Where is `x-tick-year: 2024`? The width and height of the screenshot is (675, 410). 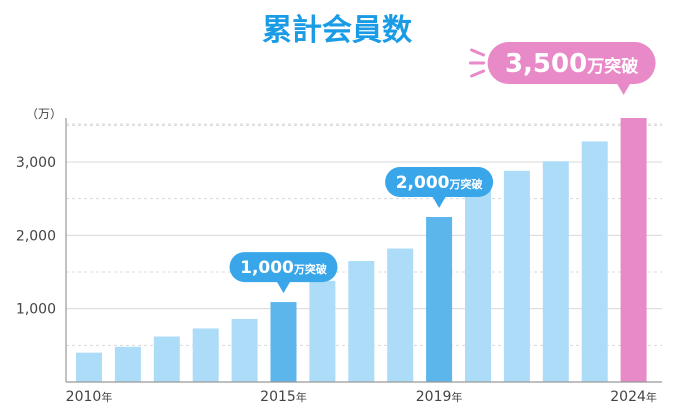 x-tick-year: 2024 is located at coordinates (628, 397).